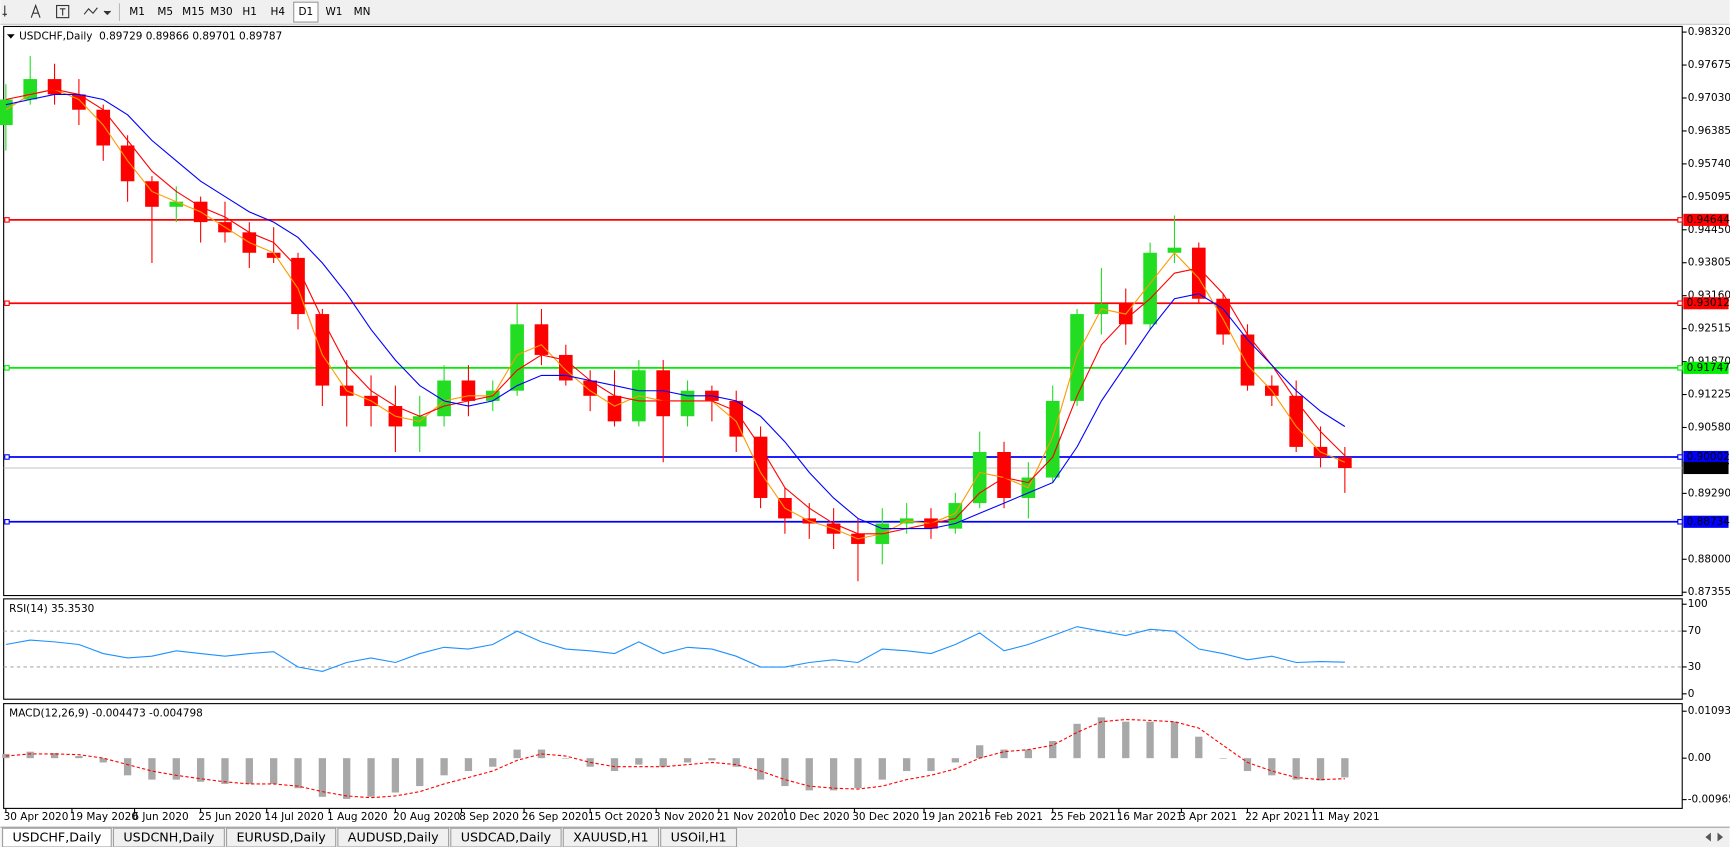  What do you see at coordinates (277, 12) in the screenshot?
I see `timeframe-button: H4` at bounding box center [277, 12].